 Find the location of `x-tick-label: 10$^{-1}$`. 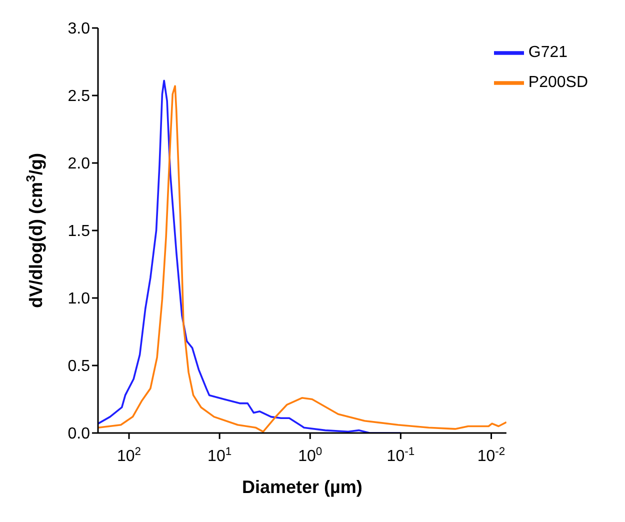

x-tick-label: 10$^{-1}$ is located at coordinates (400, 455).